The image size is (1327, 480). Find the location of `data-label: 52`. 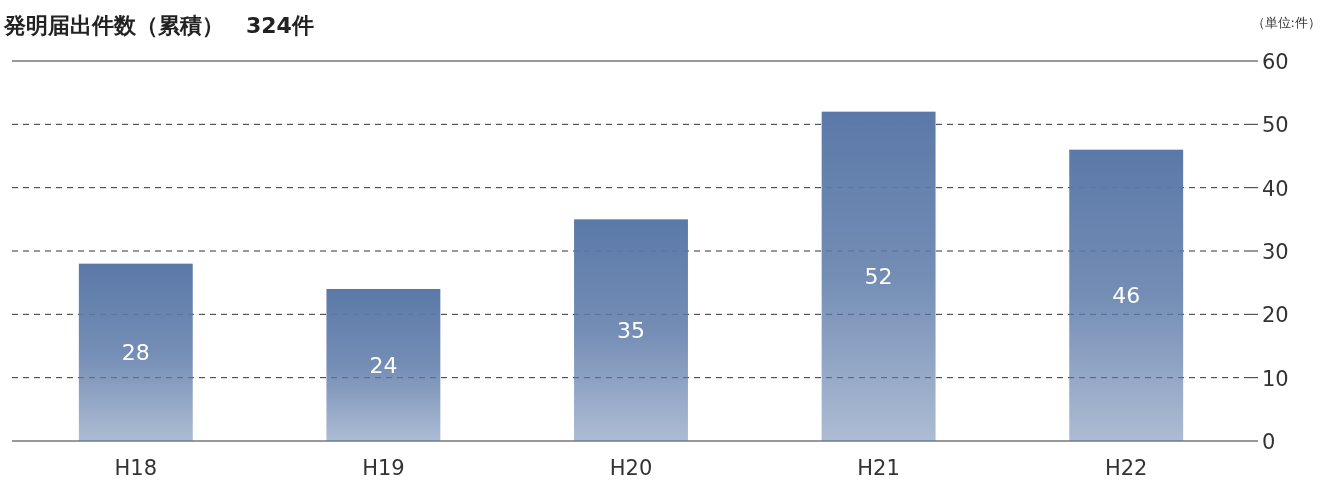

data-label: 52 is located at coordinates (878, 277).